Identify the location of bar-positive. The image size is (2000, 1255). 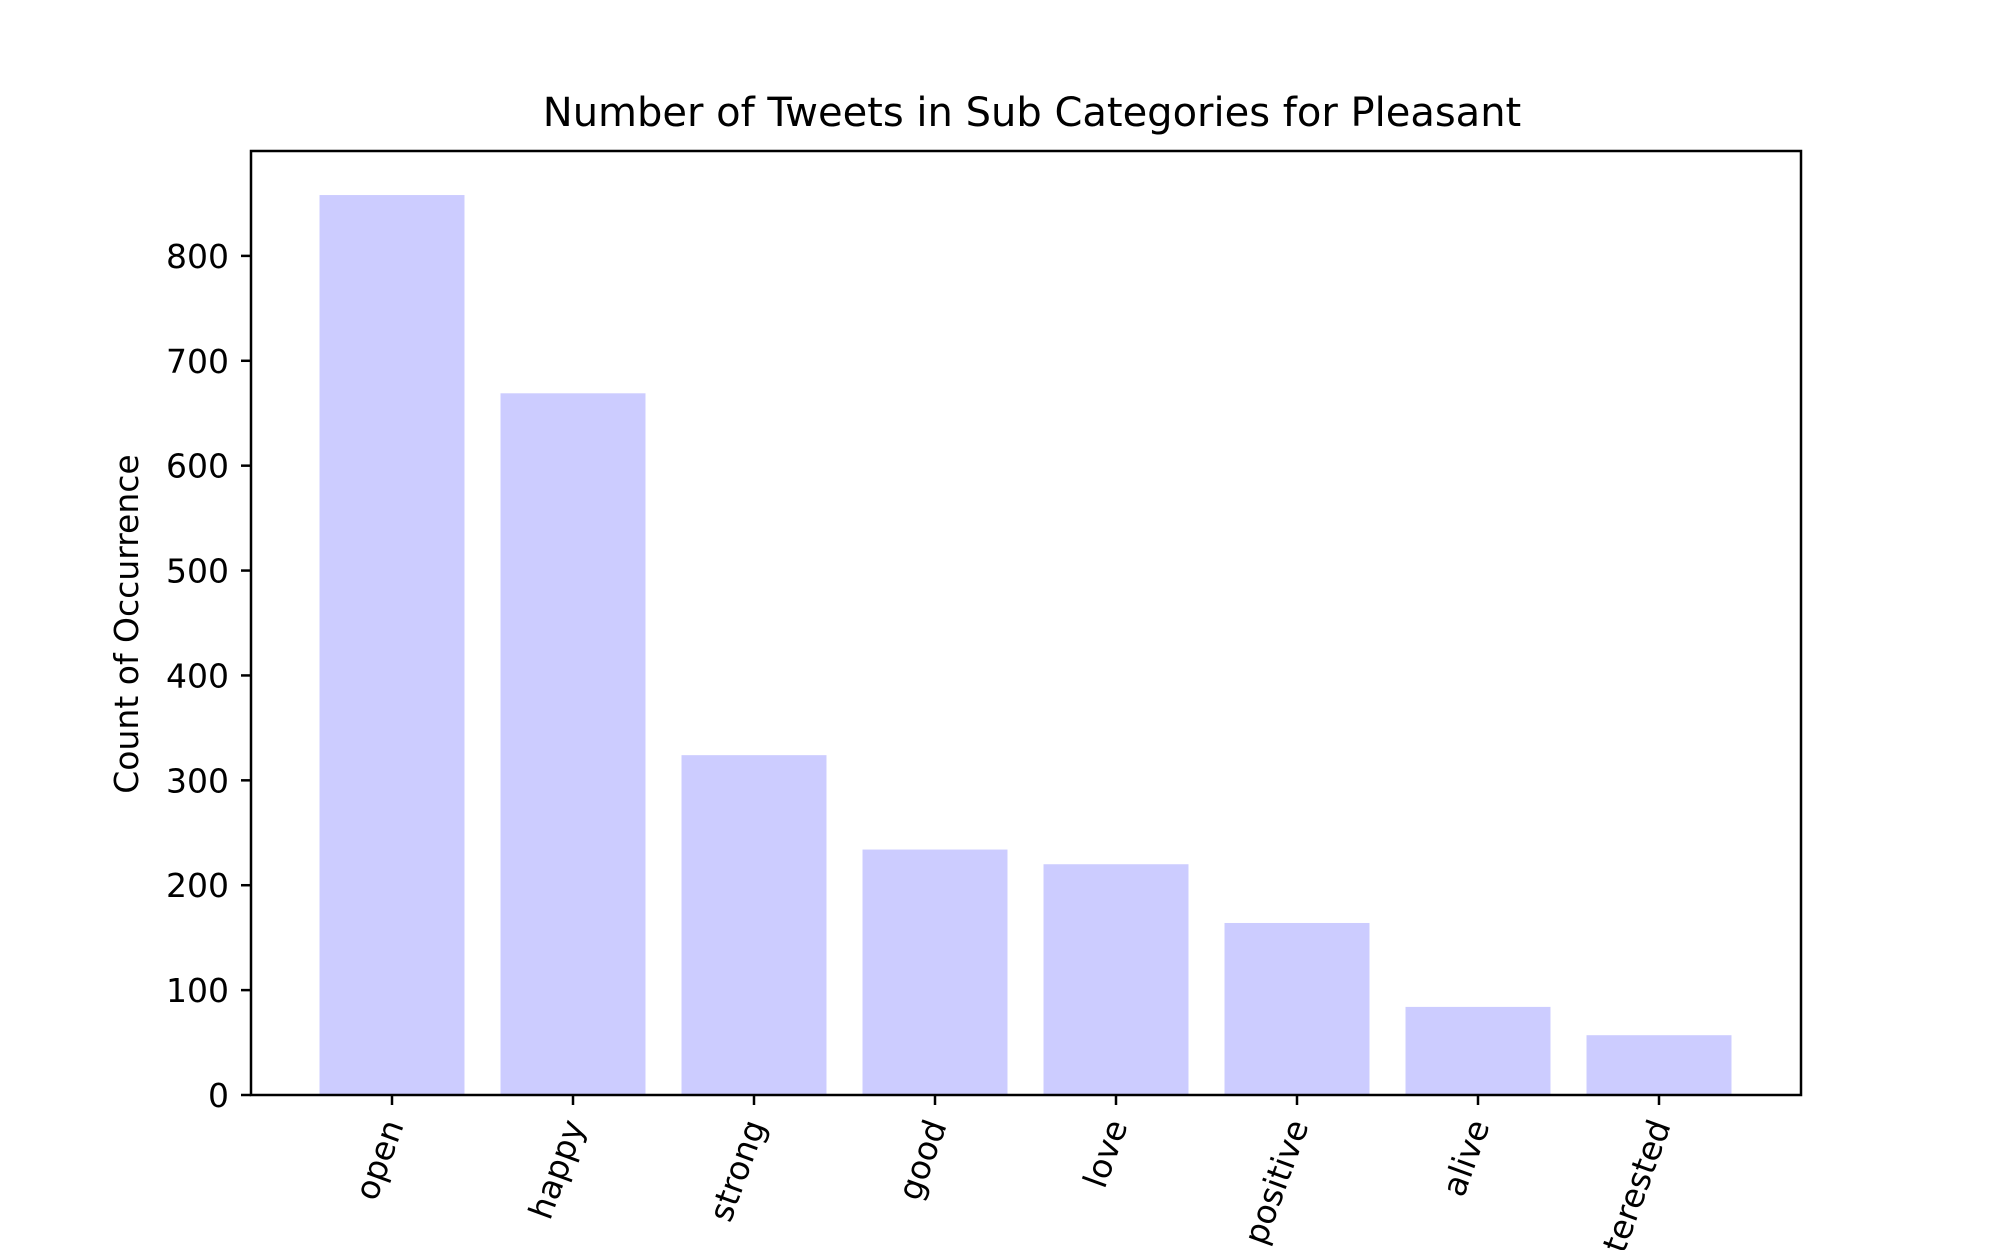
(1297, 1008).